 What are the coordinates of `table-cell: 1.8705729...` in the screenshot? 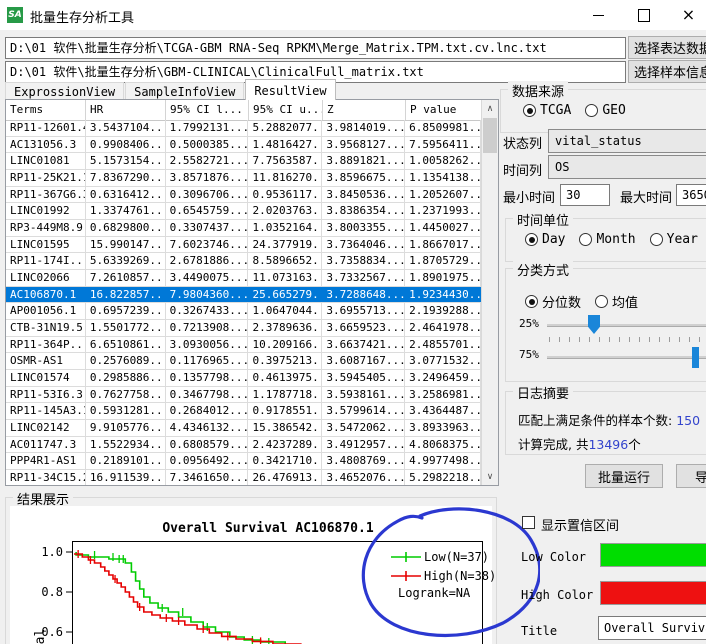 It's located at (443, 261).